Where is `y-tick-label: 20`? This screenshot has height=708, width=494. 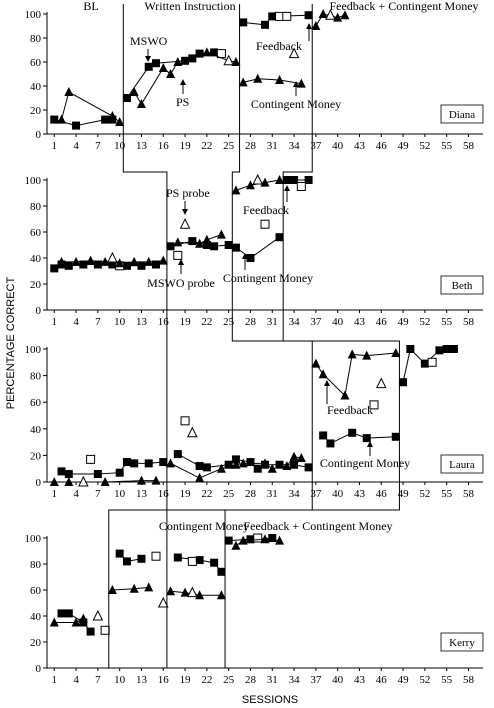 y-tick-label: 20 is located at coordinates (36, 111).